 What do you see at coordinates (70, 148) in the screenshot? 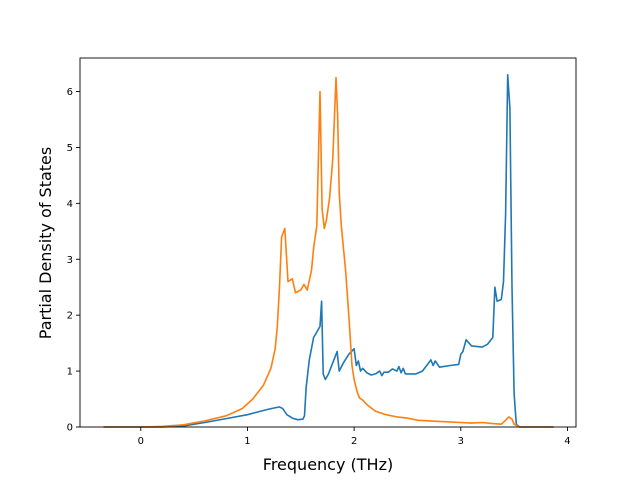
I see `y-tick-label: 5` at bounding box center [70, 148].